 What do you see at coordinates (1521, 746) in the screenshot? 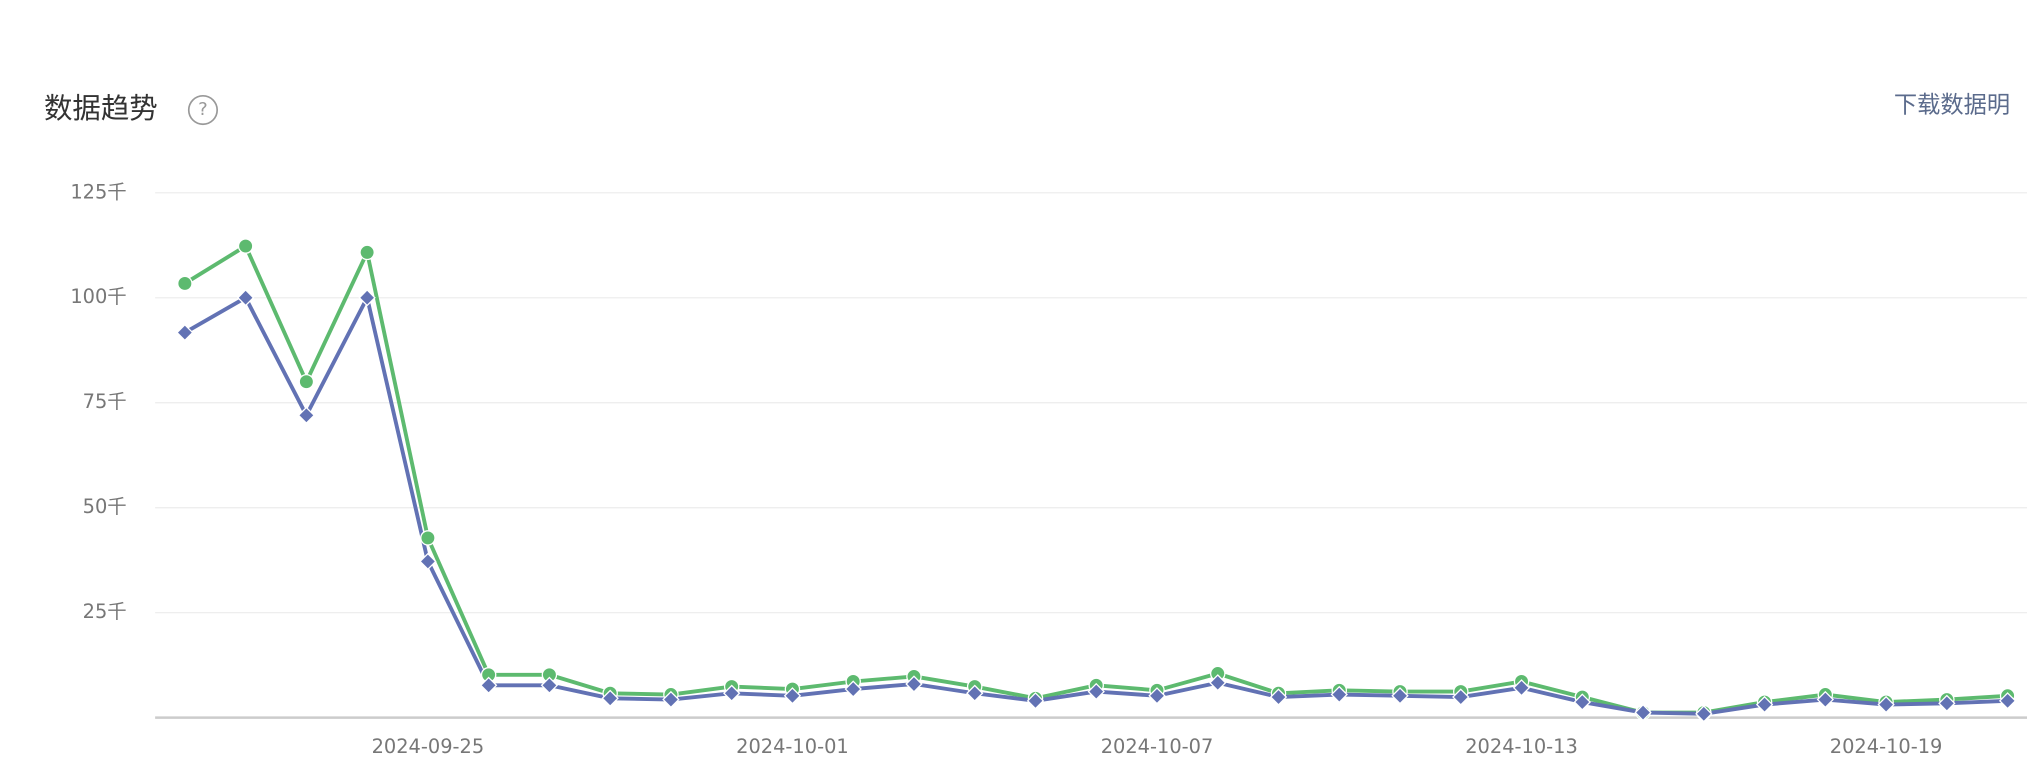
I see `x-tick-label: 2024-10-13` at bounding box center [1521, 746].